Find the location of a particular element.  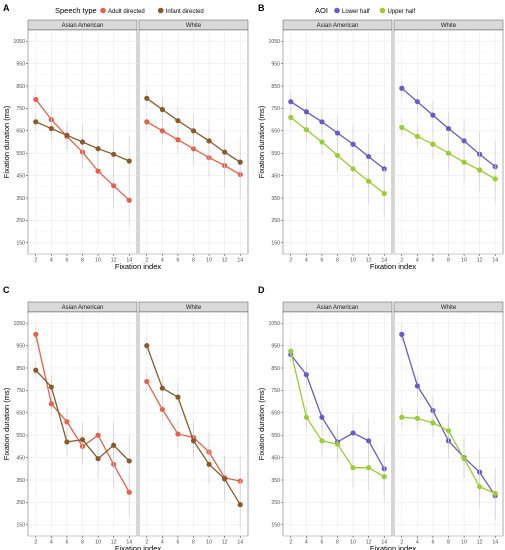

legend-key-infant-directed is located at coordinates (160, 10).